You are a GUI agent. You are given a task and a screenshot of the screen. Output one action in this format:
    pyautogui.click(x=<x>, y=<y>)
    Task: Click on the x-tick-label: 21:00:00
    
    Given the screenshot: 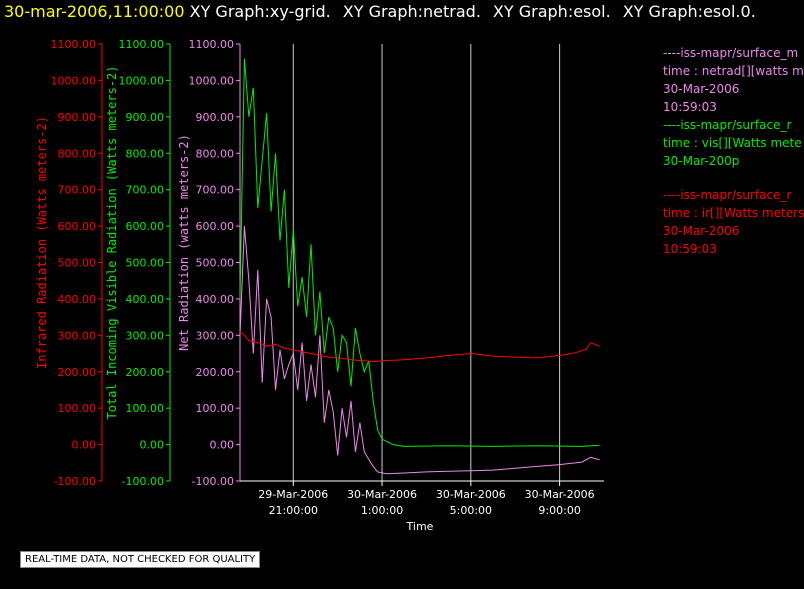 What is the action you would take?
    pyautogui.click(x=293, y=510)
    